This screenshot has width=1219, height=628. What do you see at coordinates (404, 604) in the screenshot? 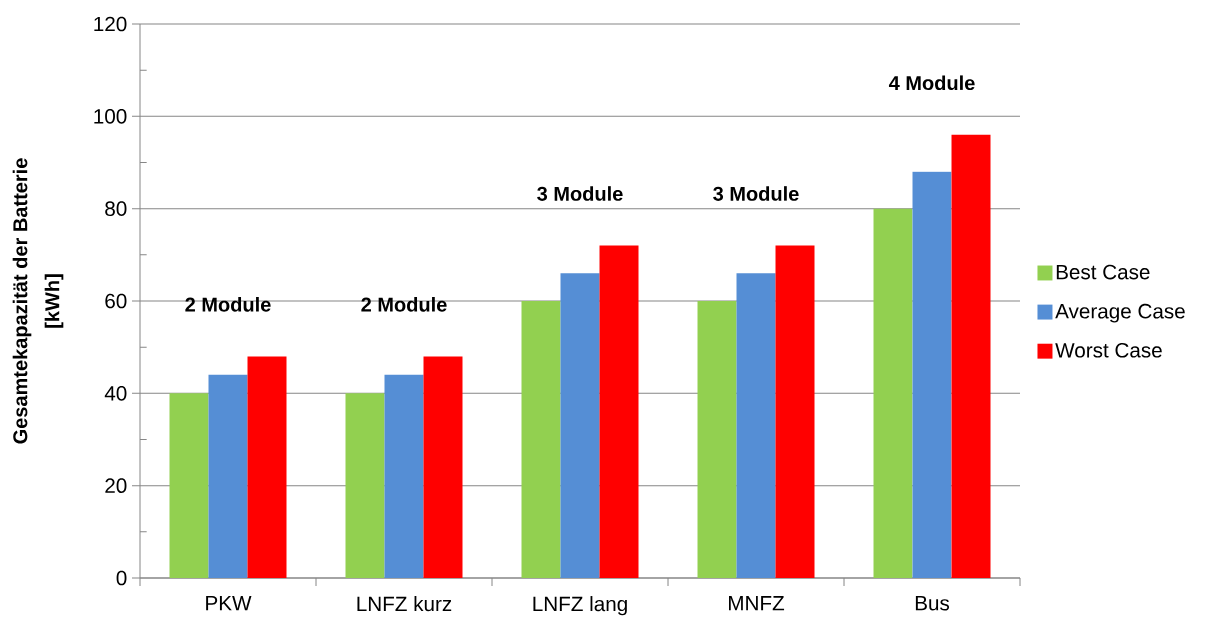
I see `x-tick-label: LNFZ kurz` at bounding box center [404, 604].